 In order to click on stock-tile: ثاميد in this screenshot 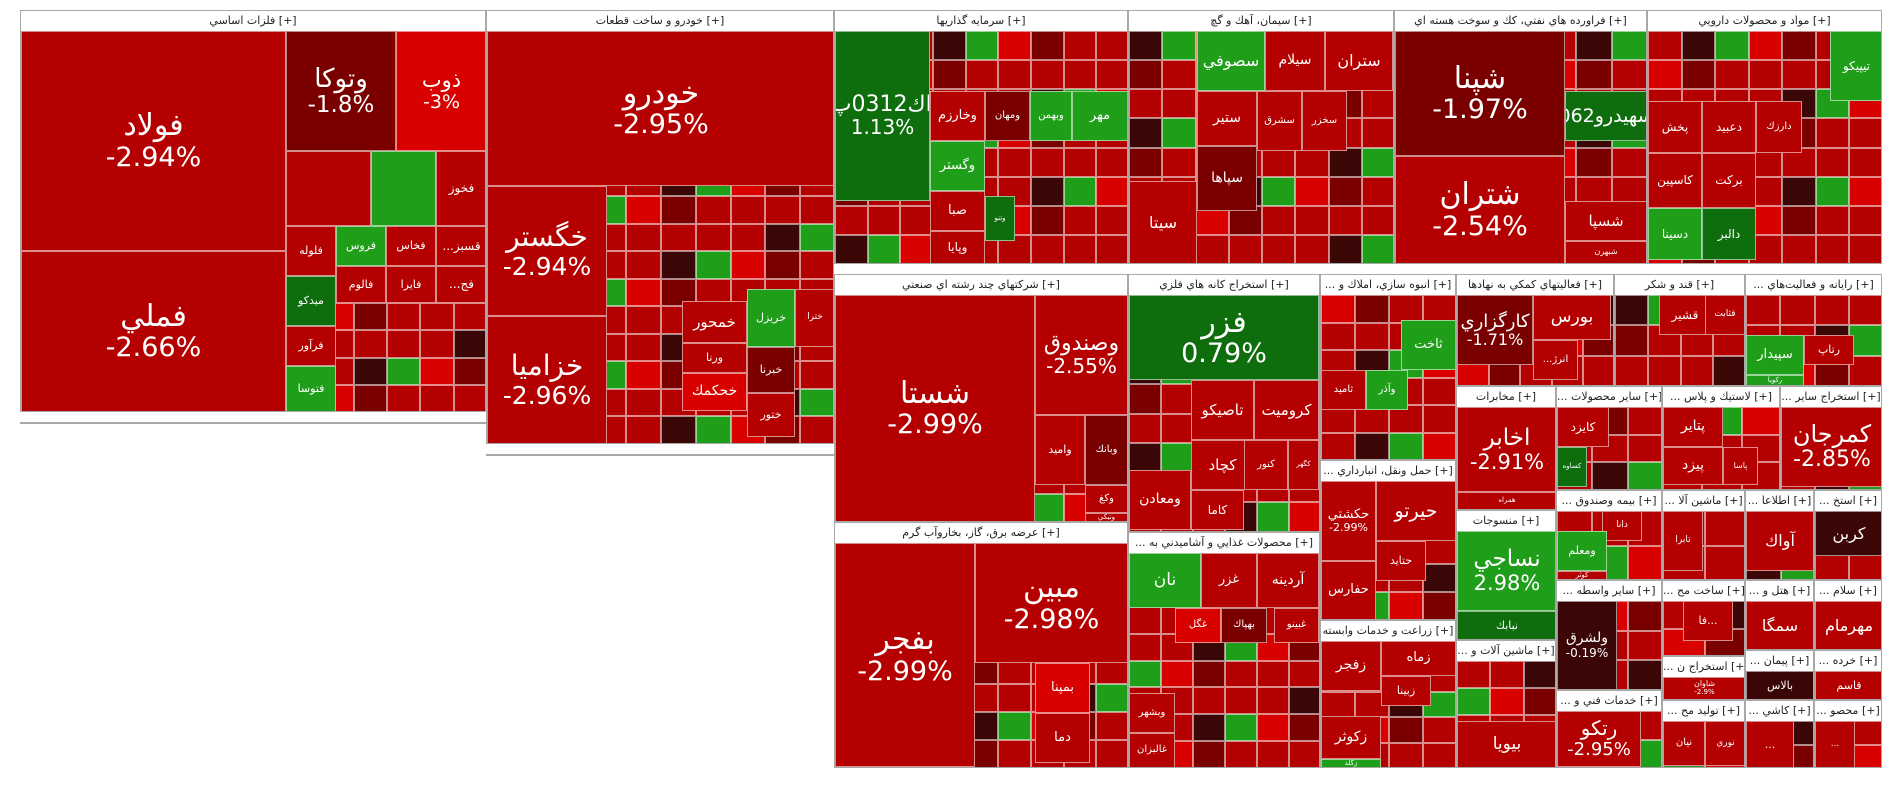, I will do `click(1343, 390)`.